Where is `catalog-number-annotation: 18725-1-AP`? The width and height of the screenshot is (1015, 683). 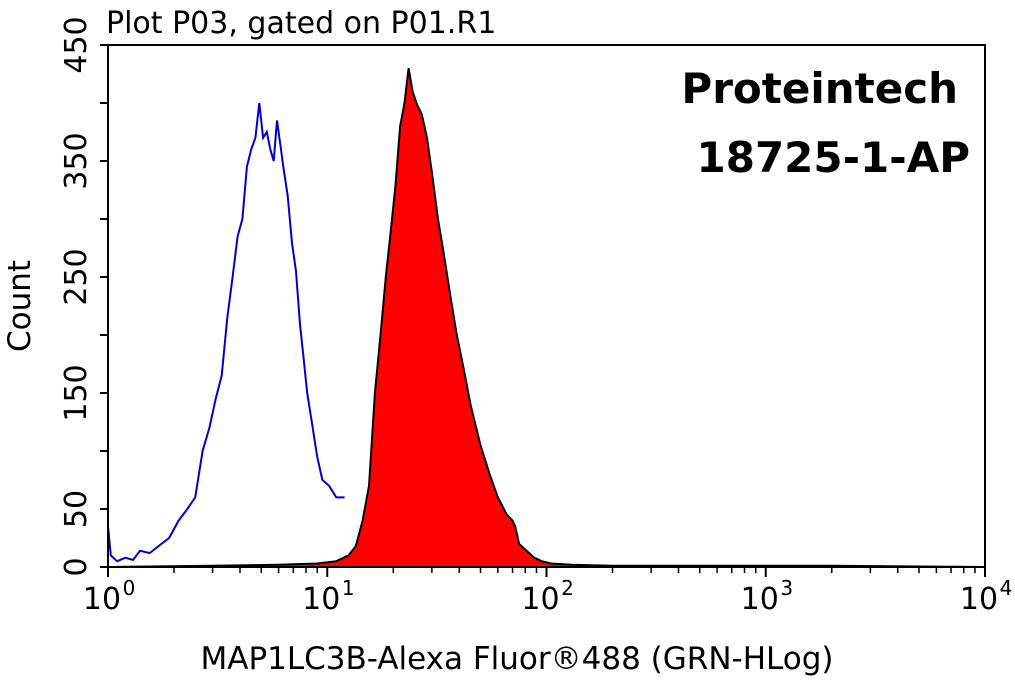 catalog-number-annotation: 18725-1-AP is located at coordinates (834, 157).